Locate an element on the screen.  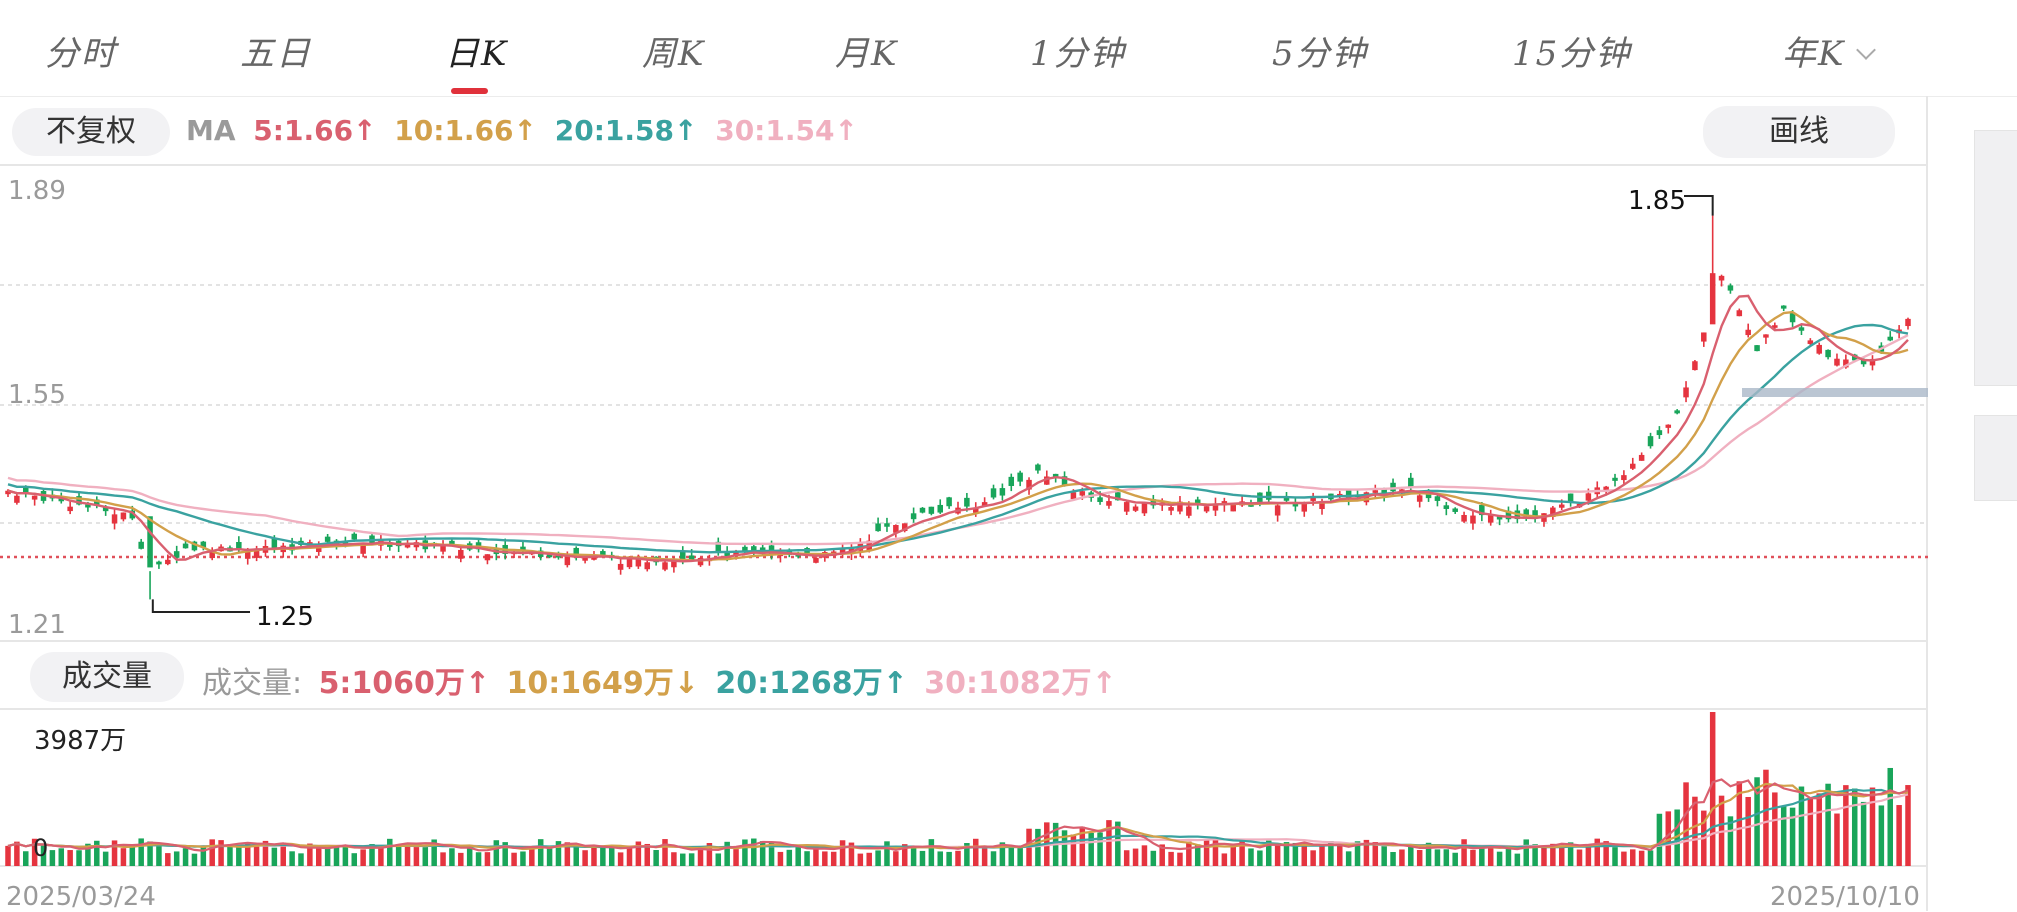
tab-five-day: 五日 is located at coordinates (276, 54).